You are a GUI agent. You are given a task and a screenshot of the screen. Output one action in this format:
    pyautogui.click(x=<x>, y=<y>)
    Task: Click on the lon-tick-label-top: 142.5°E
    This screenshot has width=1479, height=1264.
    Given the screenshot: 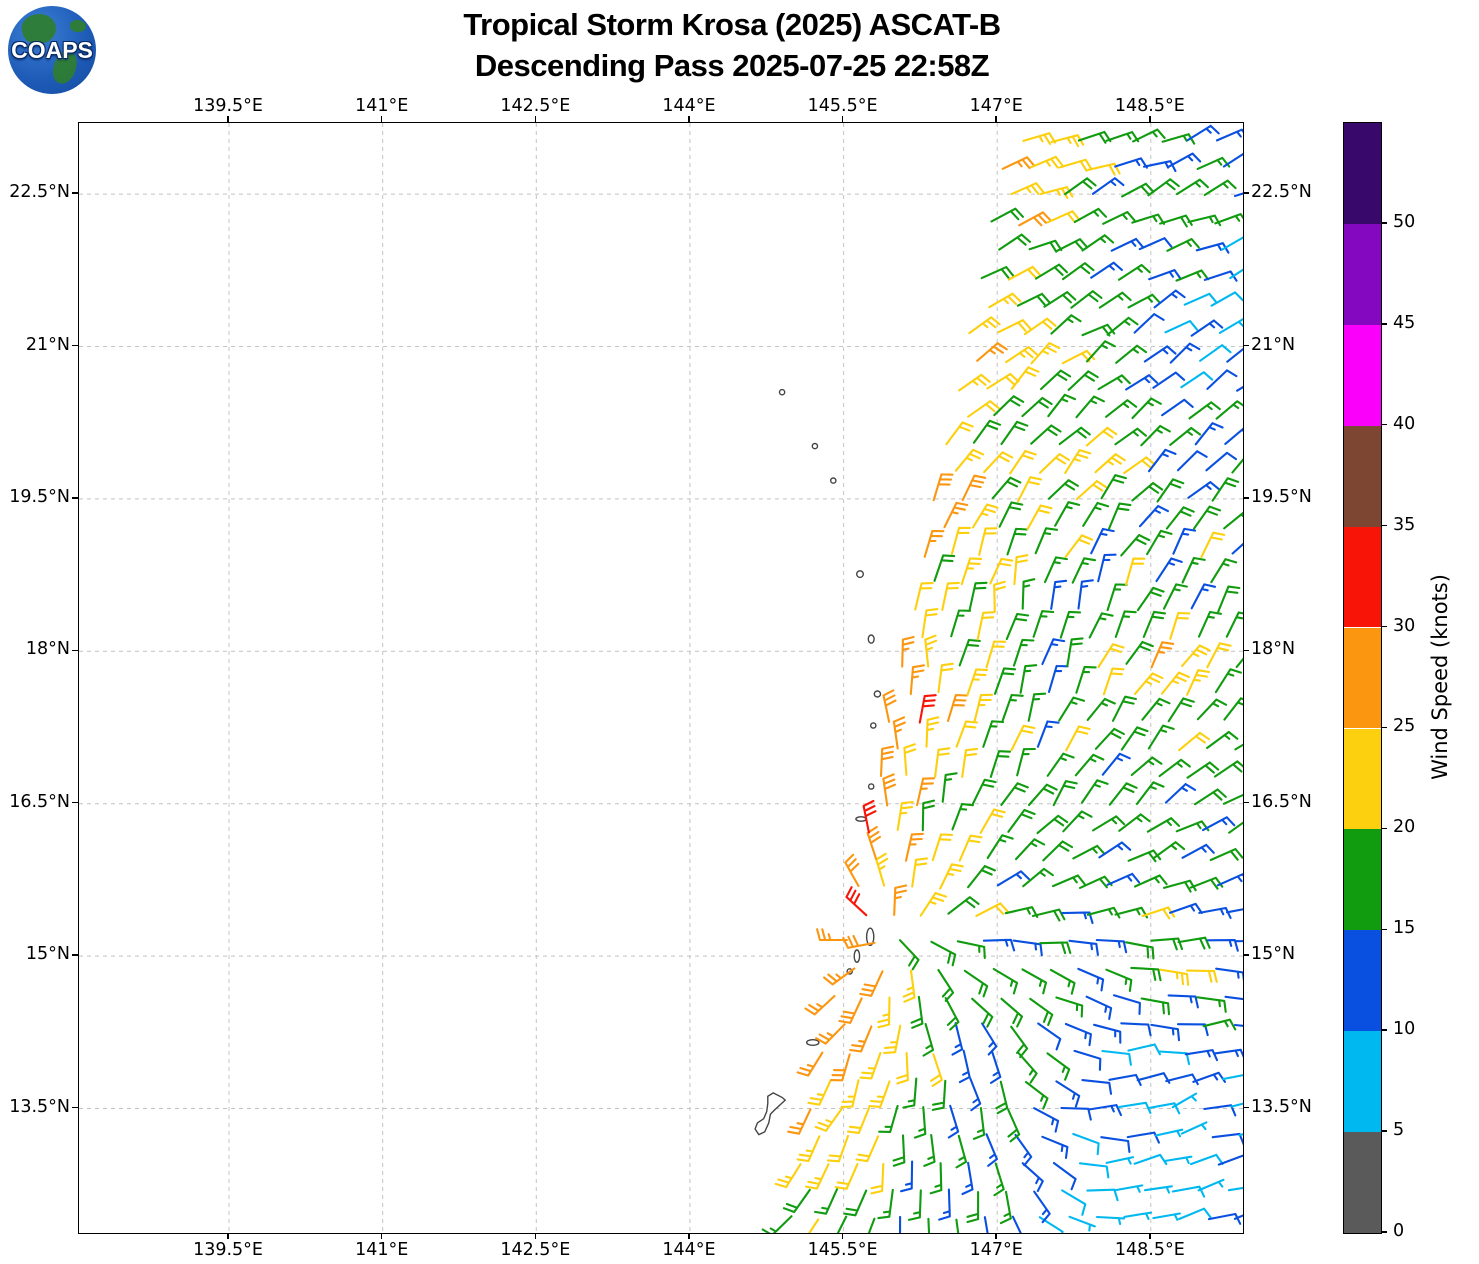 What is the action you would take?
    pyautogui.click(x=535, y=106)
    